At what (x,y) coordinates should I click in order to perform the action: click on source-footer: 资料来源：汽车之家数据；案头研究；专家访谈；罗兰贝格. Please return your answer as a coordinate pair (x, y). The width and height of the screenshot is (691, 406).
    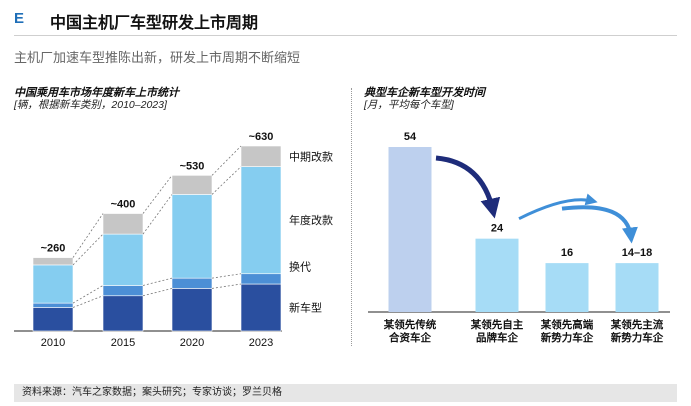
    Looking at the image, I should click on (345, 393).